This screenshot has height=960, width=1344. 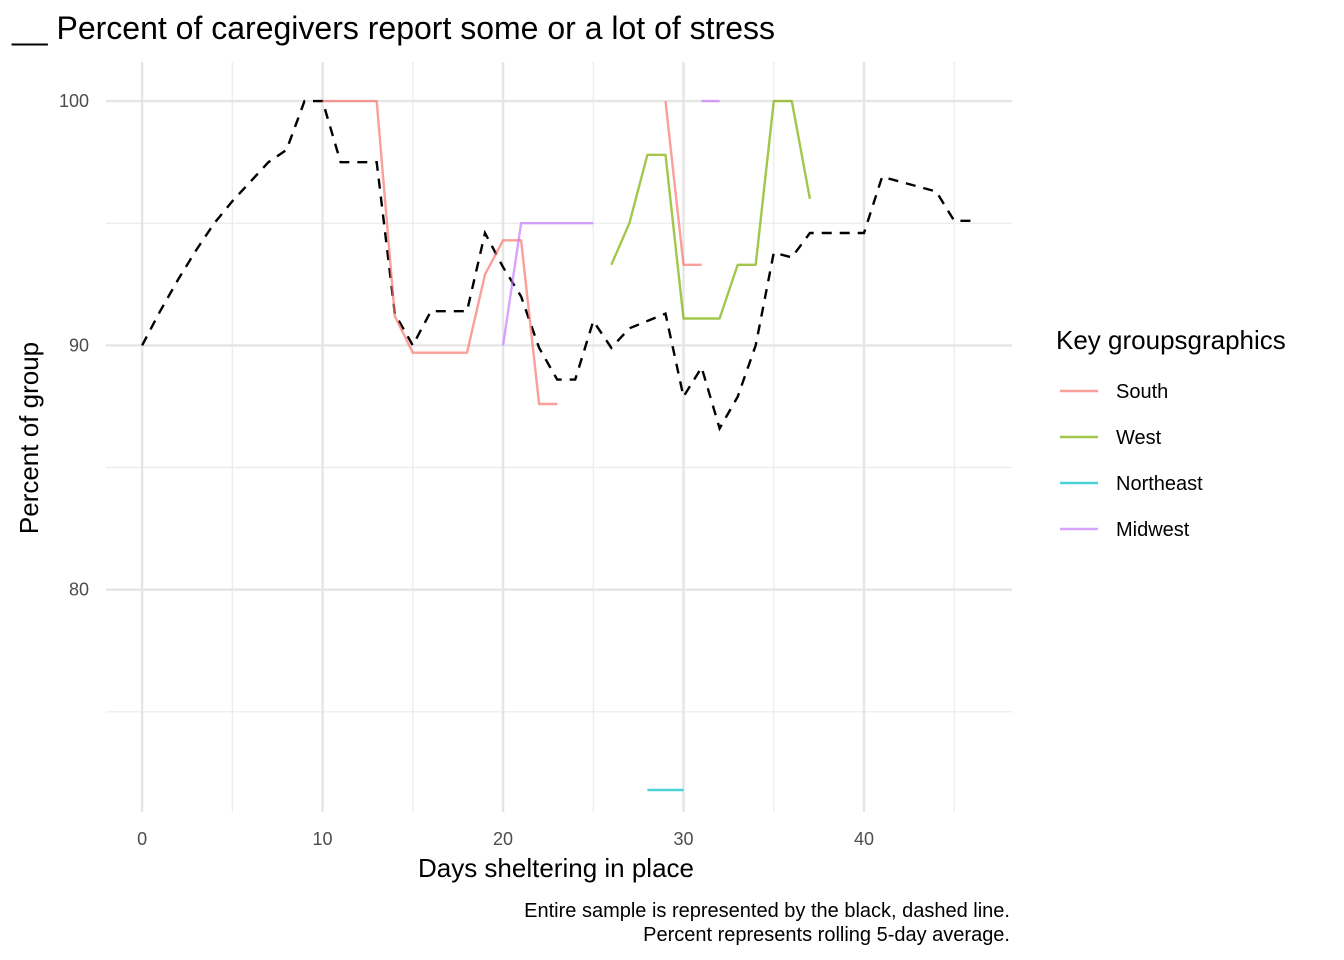 What do you see at coordinates (1153, 530) in the screenshot?
I see `legend-label-midwest: Midwest` at bounding box center [1153, 530].